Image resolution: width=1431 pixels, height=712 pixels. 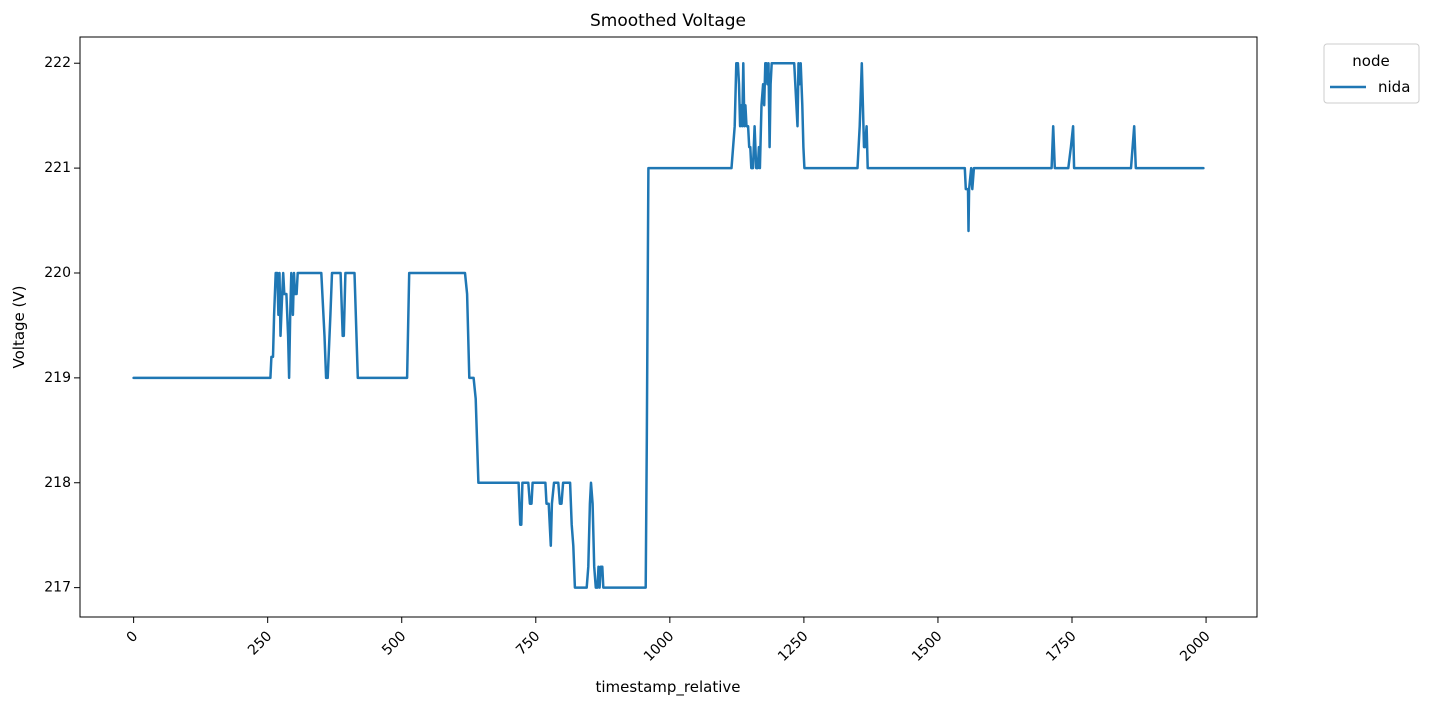 What do you see at coordinates (1195, 646) in the screenshot?
I see `x-tick-label: 2000` at bounding box center [1195, 646].